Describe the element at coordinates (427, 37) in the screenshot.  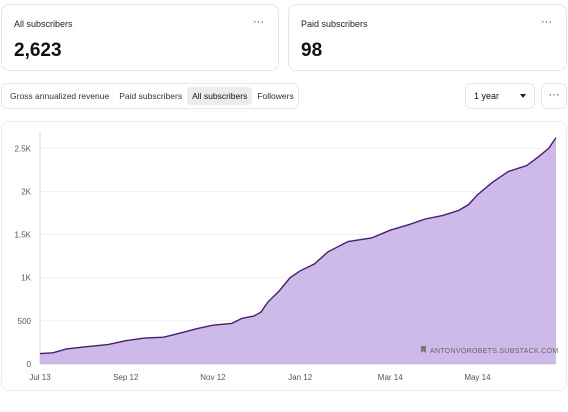
I see `paid-subscribers-card: Paid subscribers 98 ···` at that location.